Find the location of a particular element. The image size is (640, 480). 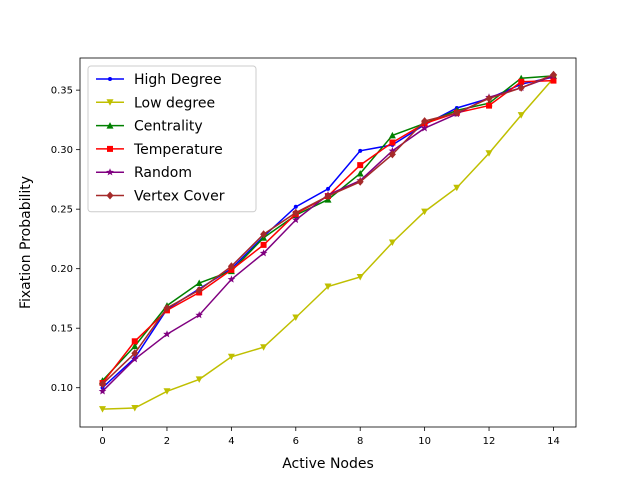

x-tick-label: 6 is located at coordinates (296, 441).